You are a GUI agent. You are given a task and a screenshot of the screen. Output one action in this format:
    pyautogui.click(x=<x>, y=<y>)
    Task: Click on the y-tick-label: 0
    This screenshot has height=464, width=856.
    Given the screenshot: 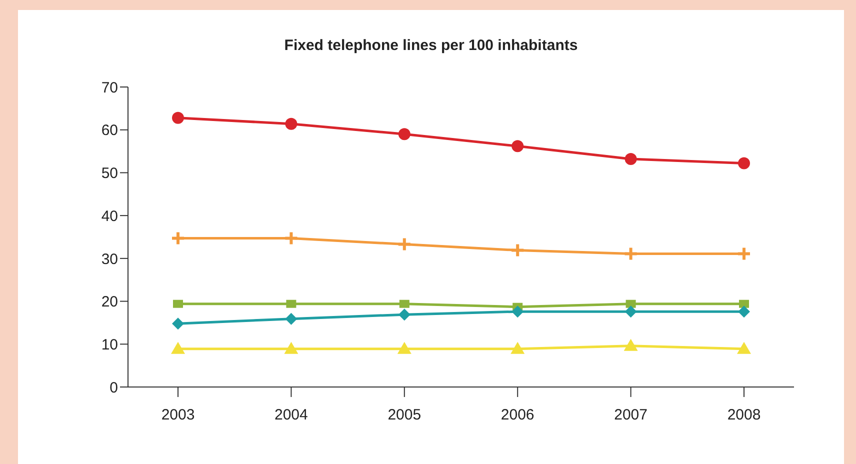 What is the action you would take?
    pyautogui.click(x=114, y=387)
    